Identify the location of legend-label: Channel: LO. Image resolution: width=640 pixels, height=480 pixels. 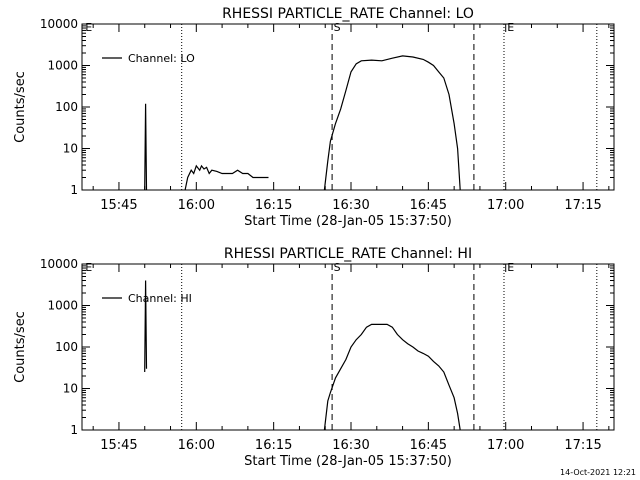
(161, 58).